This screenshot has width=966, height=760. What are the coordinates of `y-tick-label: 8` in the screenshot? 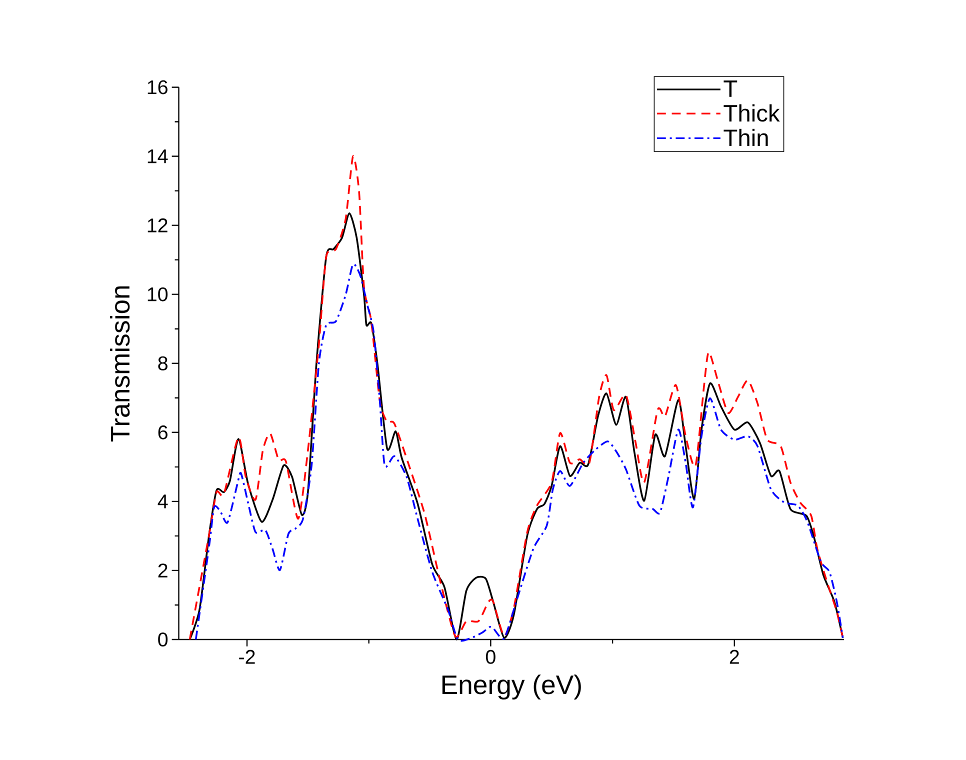 It's located at (163, 363).